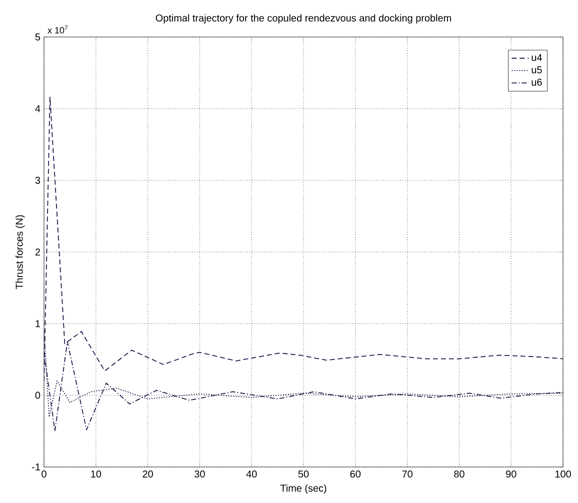 This screenshot has width=578, height=503. Describe the element at coordinates (355, 474) in the screenshot. I see `x-tick-label: 60` at that location.